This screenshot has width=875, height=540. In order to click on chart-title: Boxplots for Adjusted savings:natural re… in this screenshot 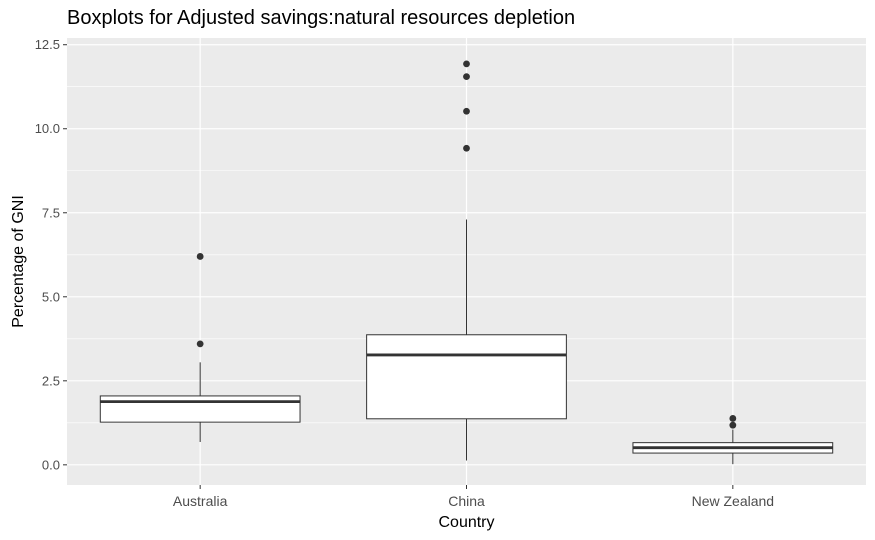, I will do `click(321, 18)`.